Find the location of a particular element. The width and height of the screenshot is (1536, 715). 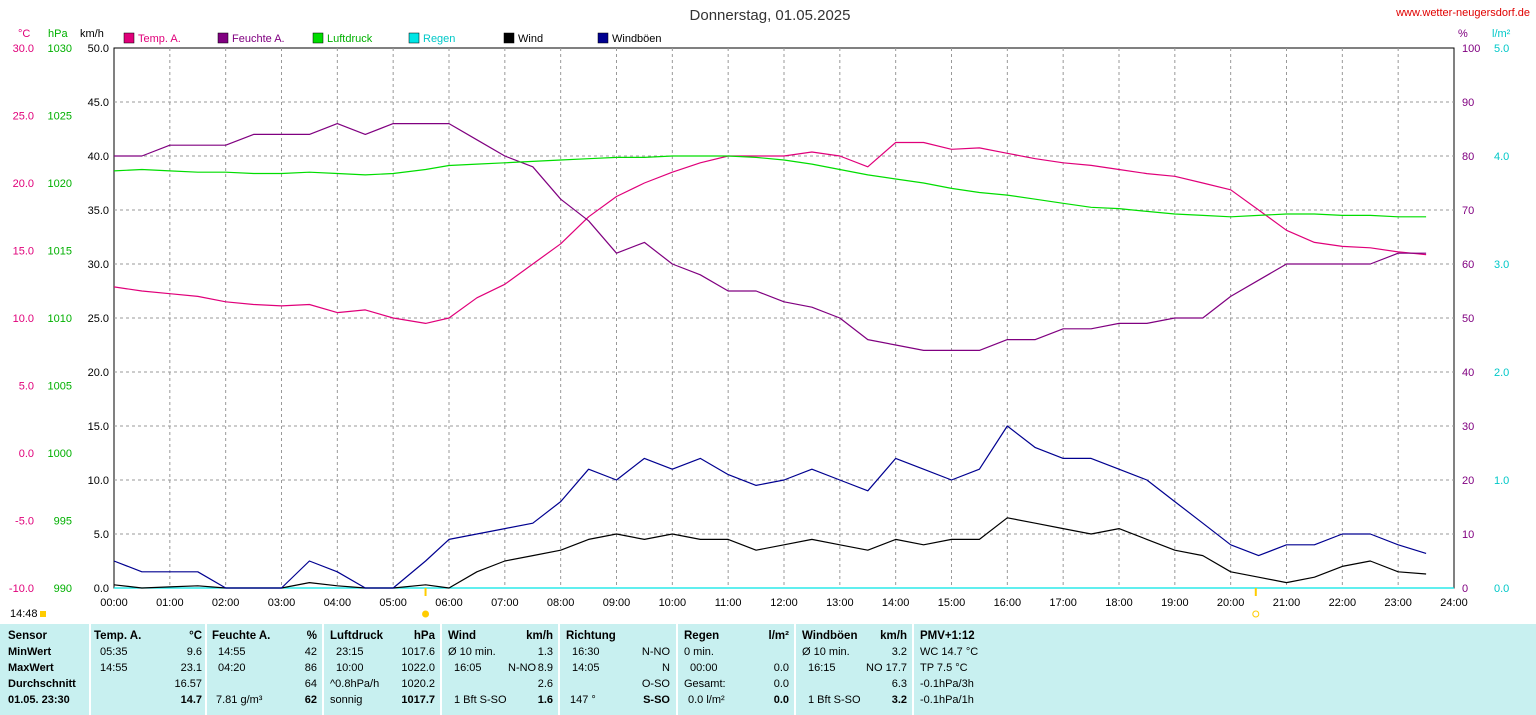

stats-row-current: 01.05. 23:30 is located at coordinates (39, 700).